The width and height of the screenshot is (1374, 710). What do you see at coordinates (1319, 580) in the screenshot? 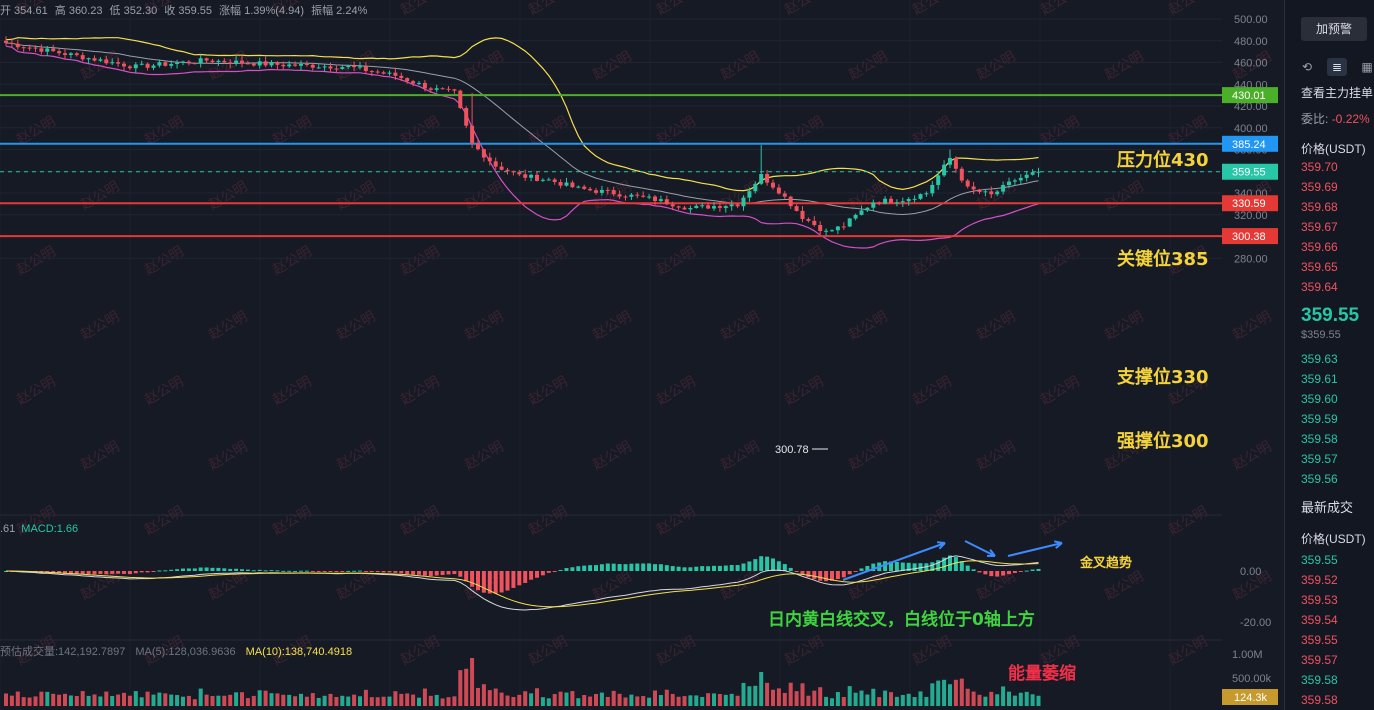
I see `trade-price-row: 359.52` at bounding box center [1319, 580].